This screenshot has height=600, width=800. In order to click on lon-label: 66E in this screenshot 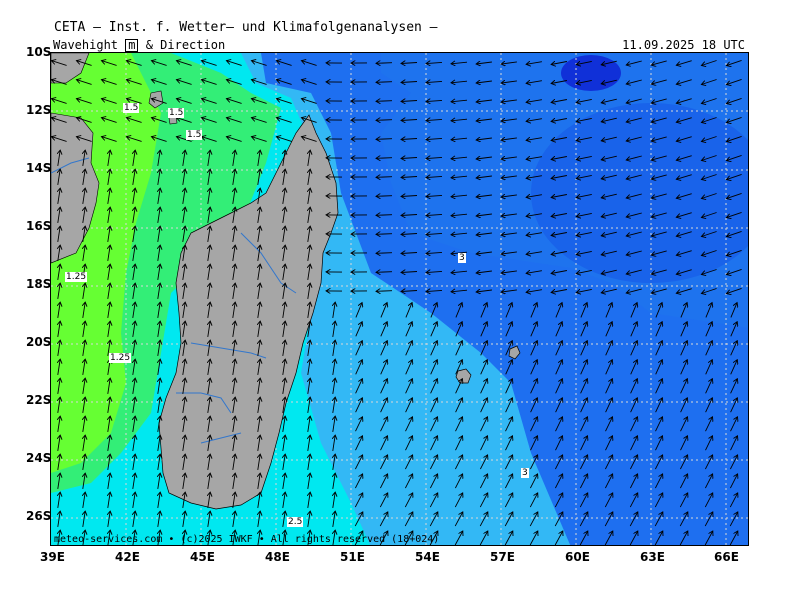, I will do `click(726, 557)`.